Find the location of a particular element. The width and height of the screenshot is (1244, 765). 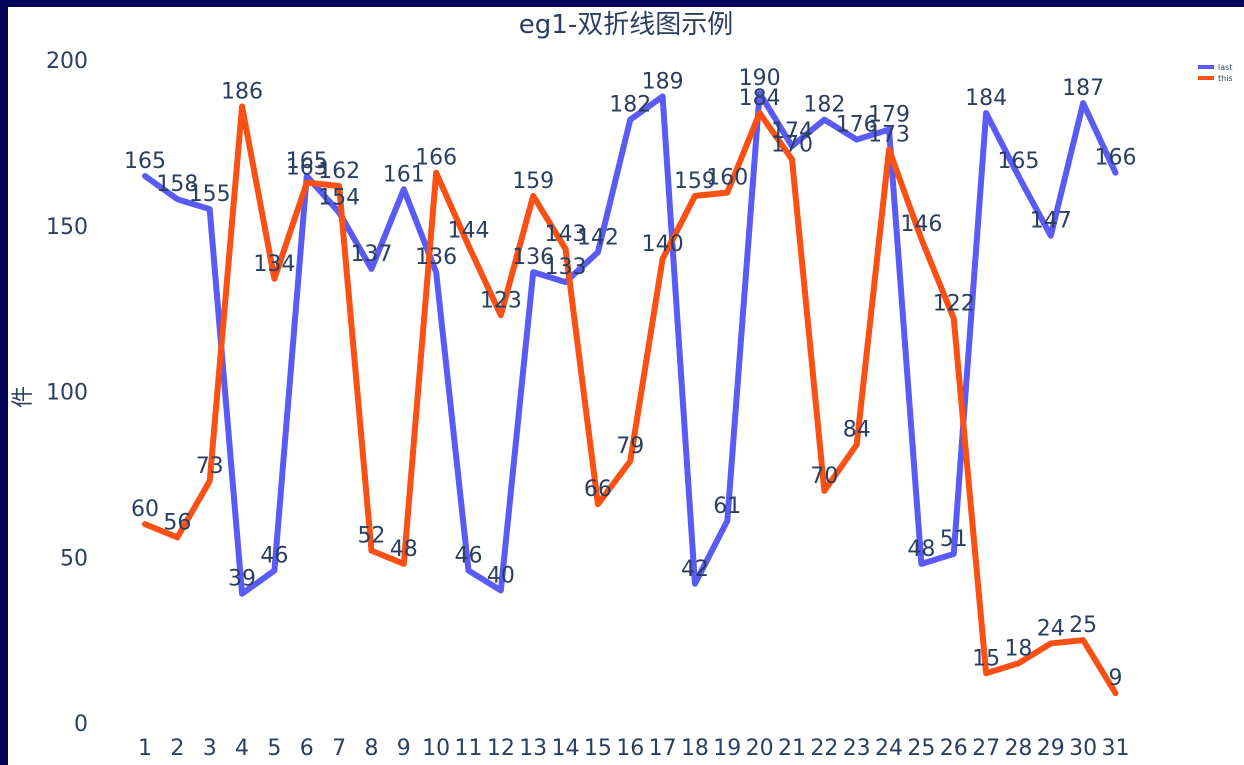

legend-entry-this: this is located at coordinates (1225, 78).